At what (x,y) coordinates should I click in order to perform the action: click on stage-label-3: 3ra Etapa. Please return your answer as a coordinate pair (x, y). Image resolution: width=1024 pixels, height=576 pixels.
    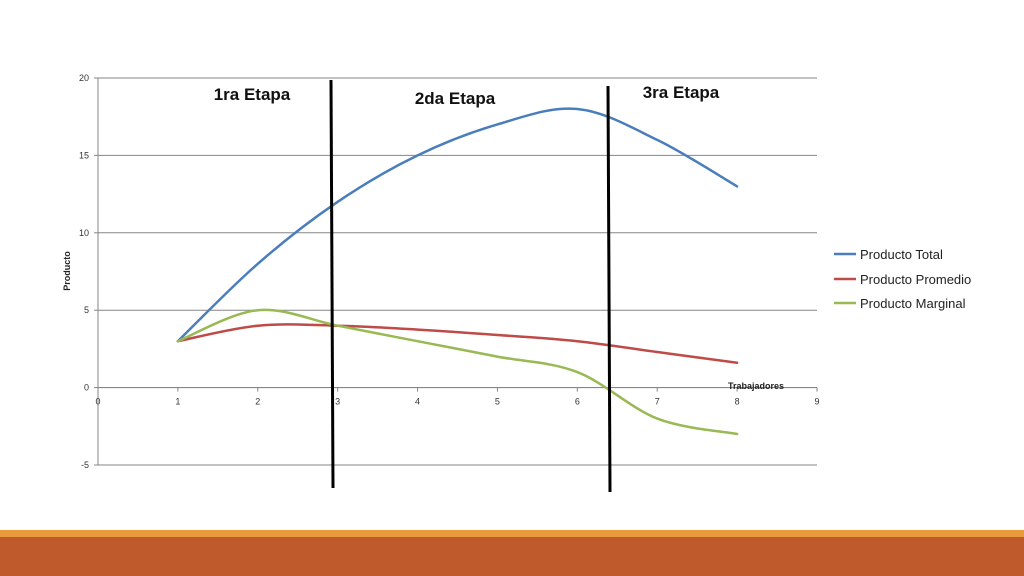
    Looking at the image, I should click on (681, 92).